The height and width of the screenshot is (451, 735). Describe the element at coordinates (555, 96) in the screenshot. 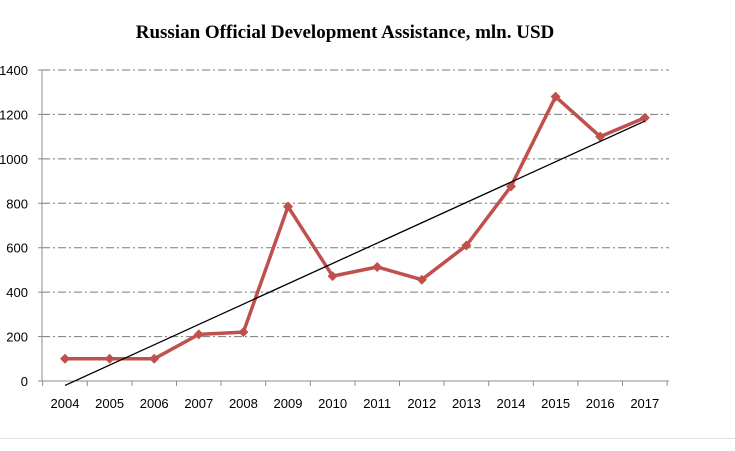

I see `data-point-2015` at that location.